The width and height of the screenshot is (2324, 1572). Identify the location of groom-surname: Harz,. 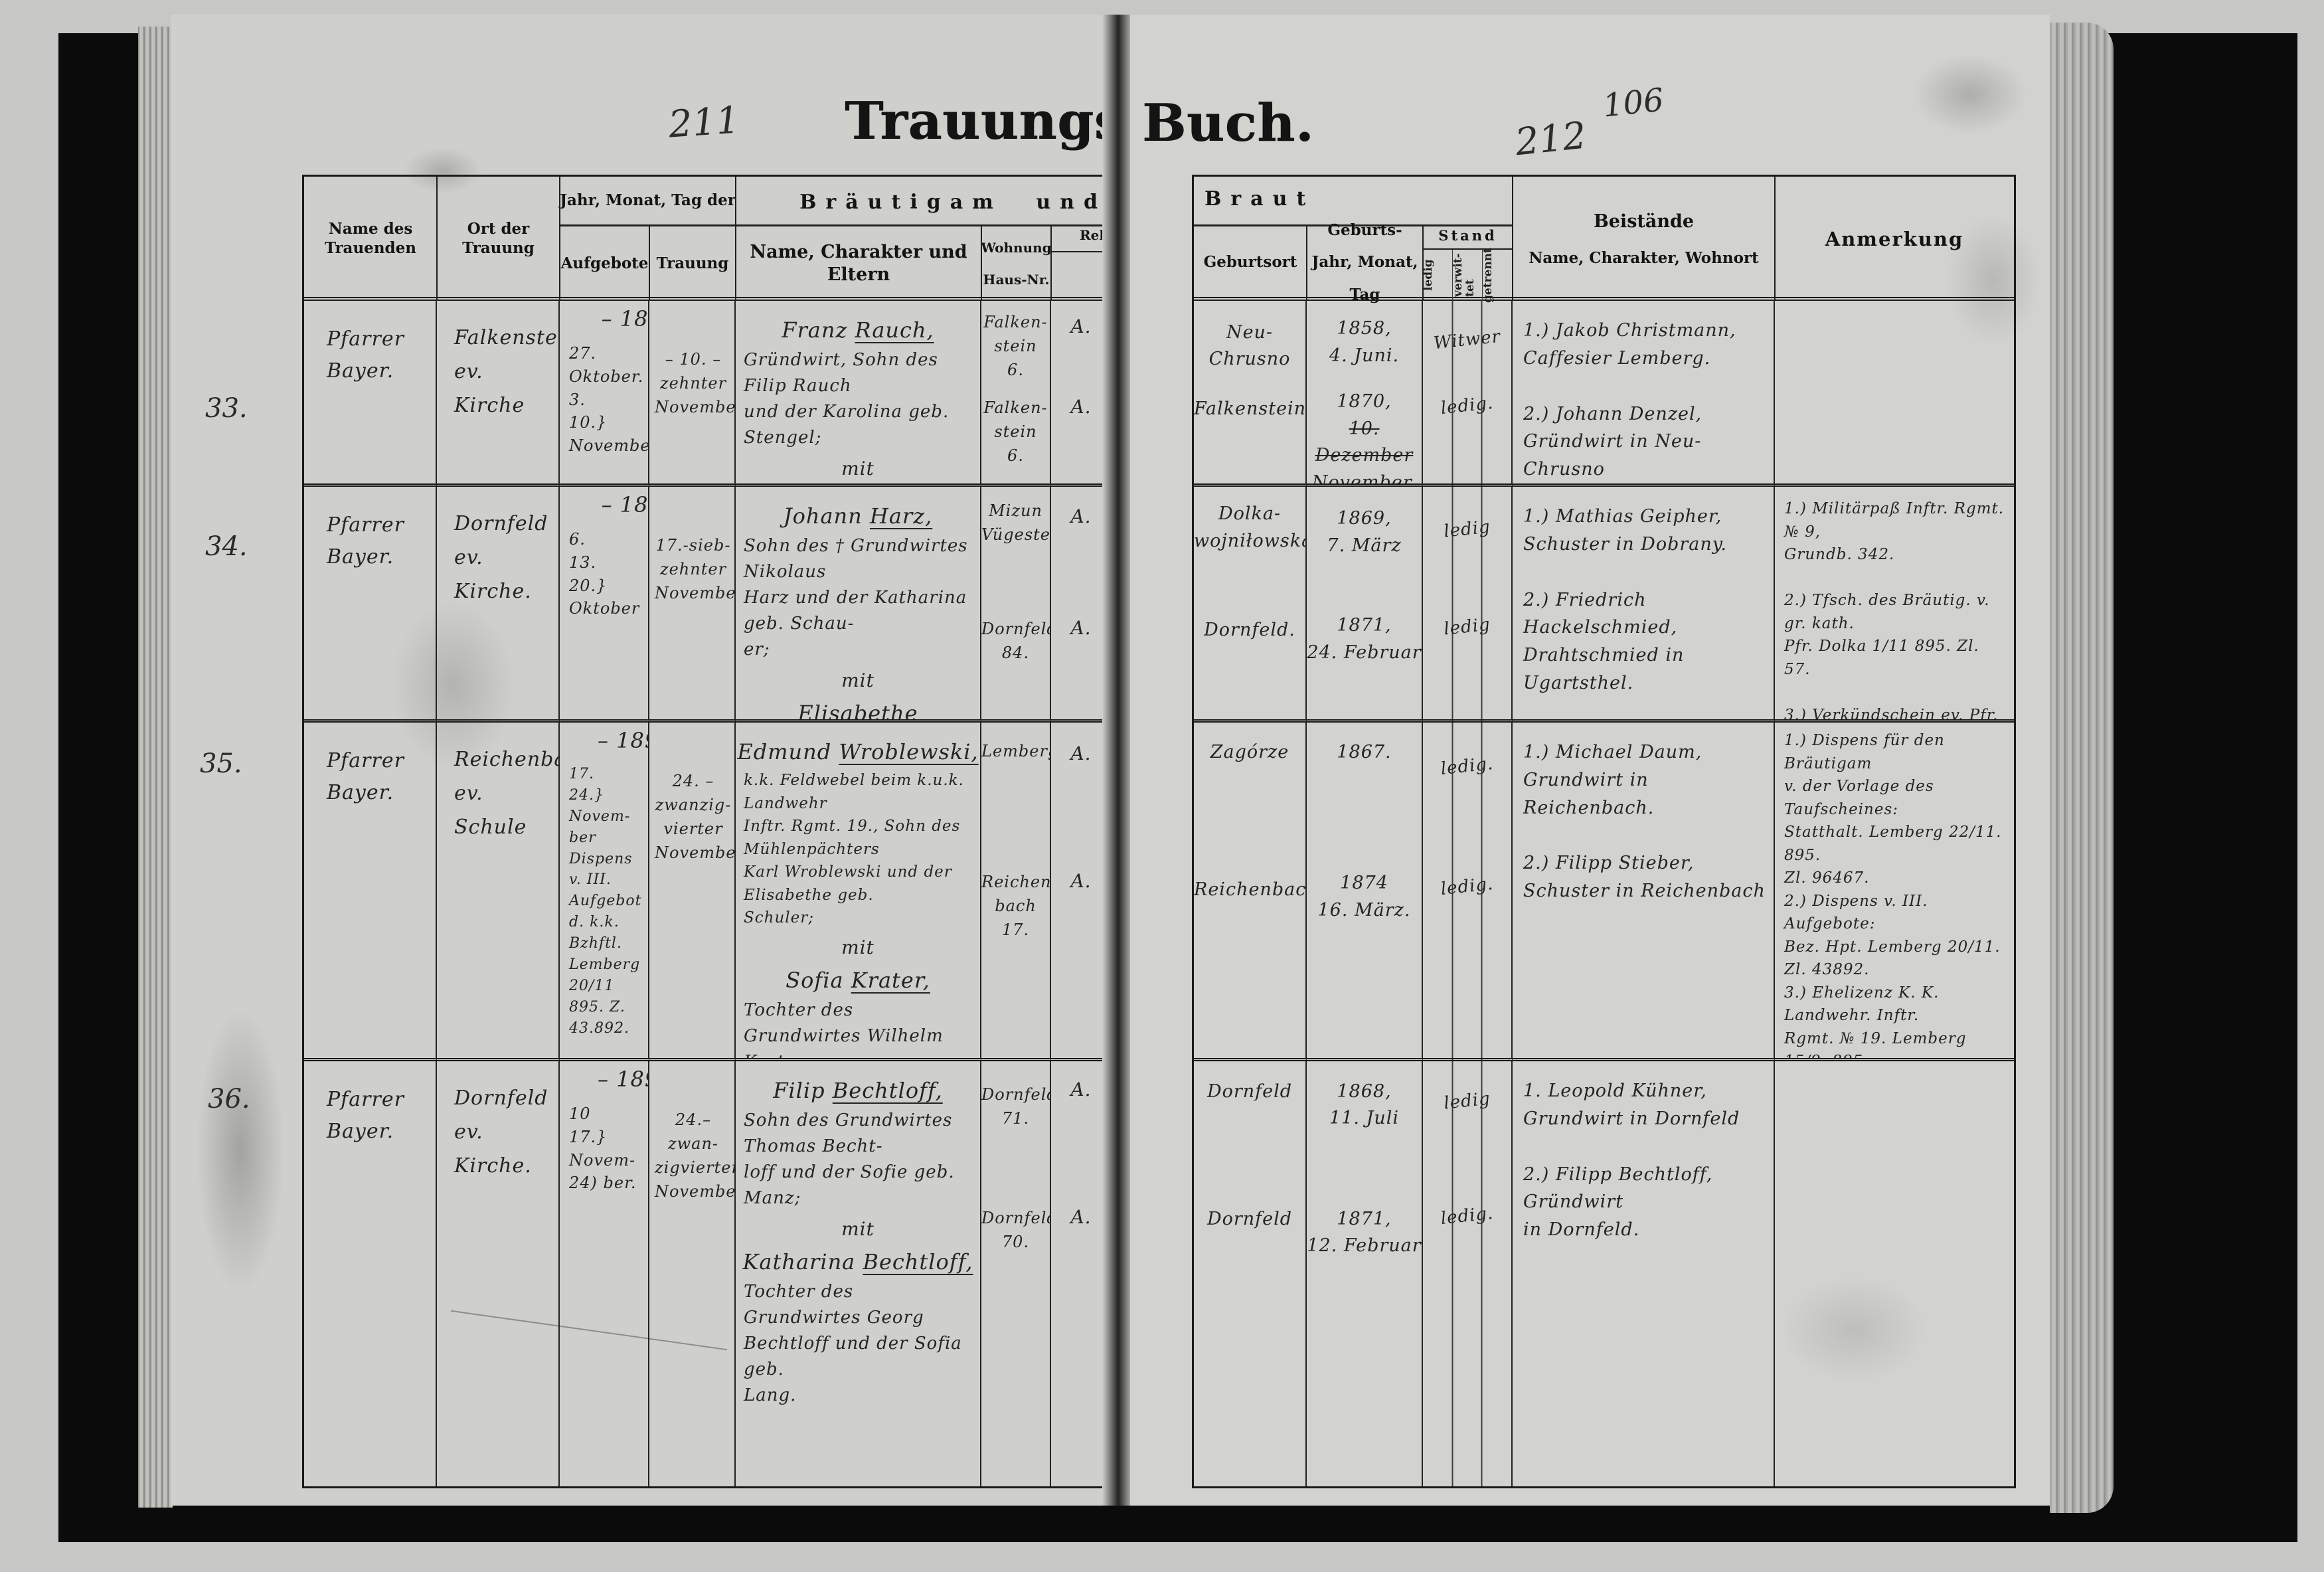
(901, 516).